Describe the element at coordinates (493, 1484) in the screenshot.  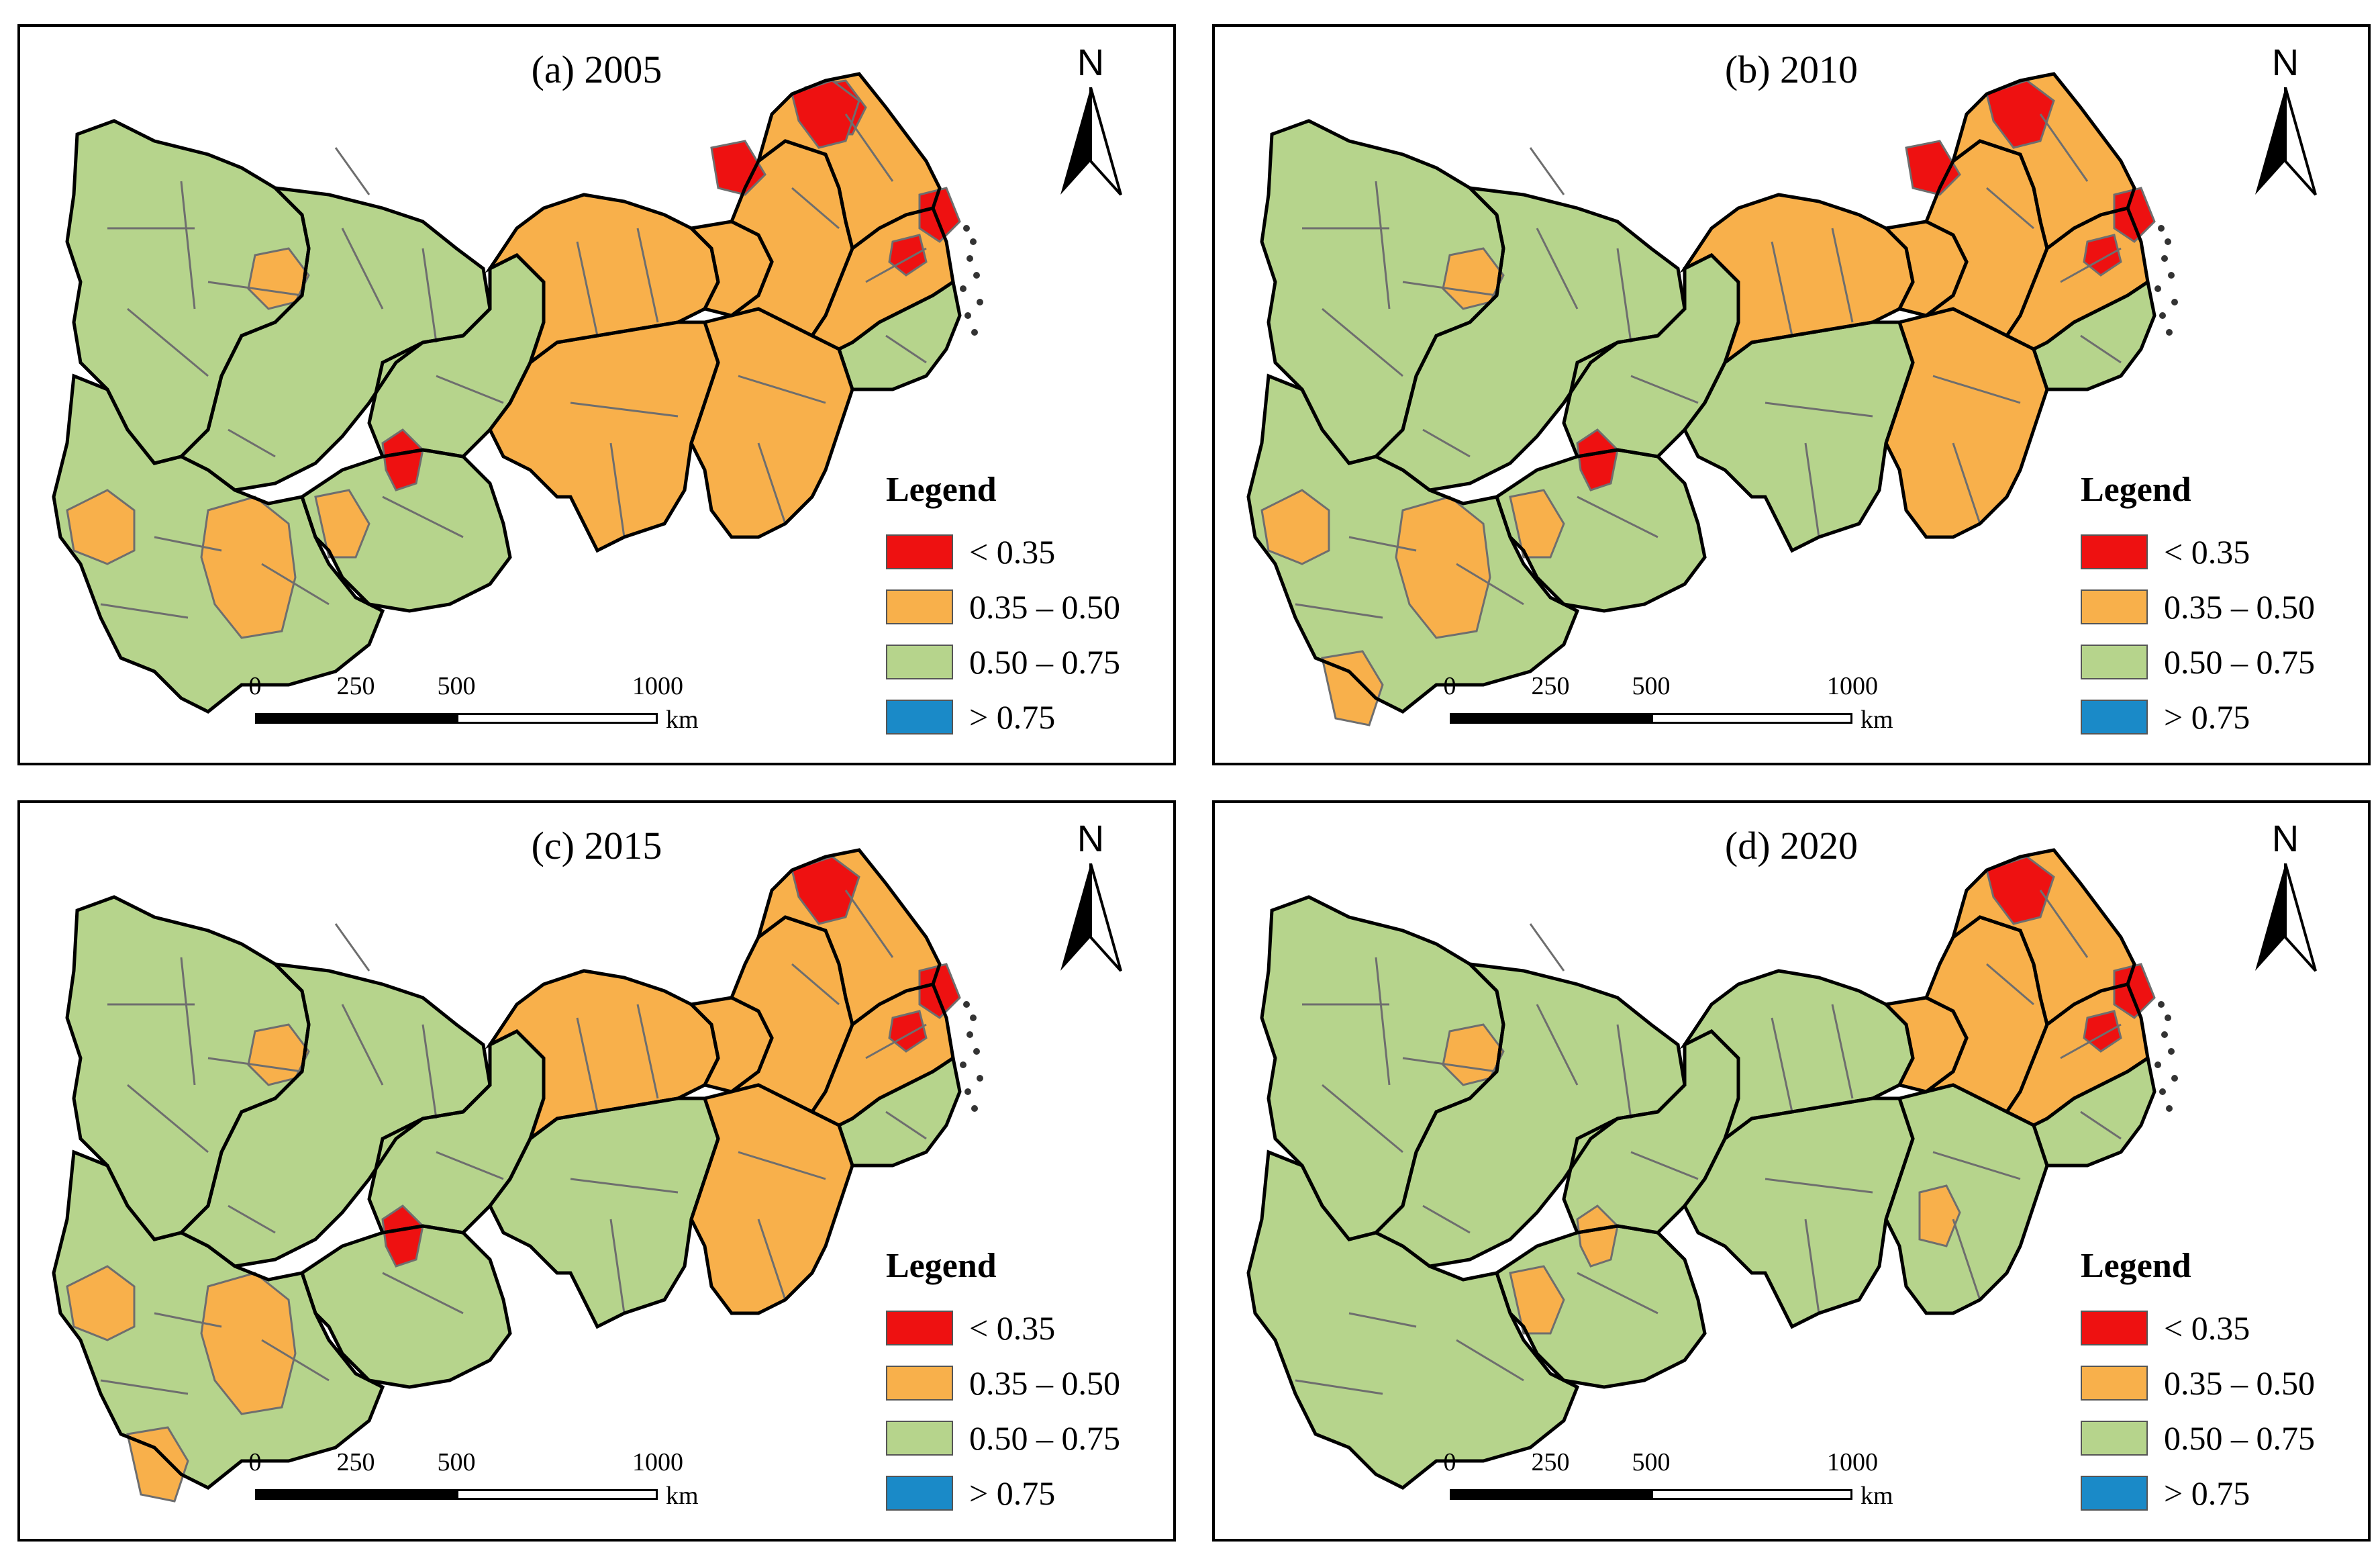
I see `scale-bar: 0 250 500 1000 km` at that location.